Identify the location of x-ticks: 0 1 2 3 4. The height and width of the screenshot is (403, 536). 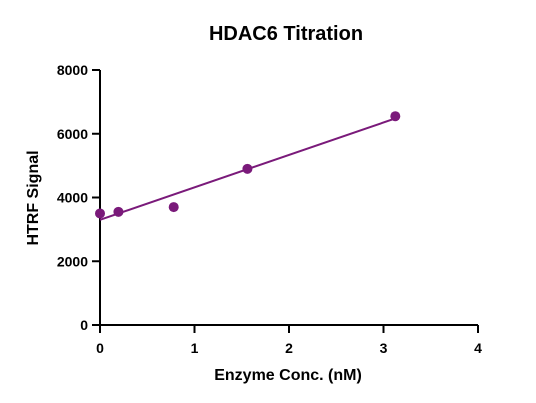
(289, 340).